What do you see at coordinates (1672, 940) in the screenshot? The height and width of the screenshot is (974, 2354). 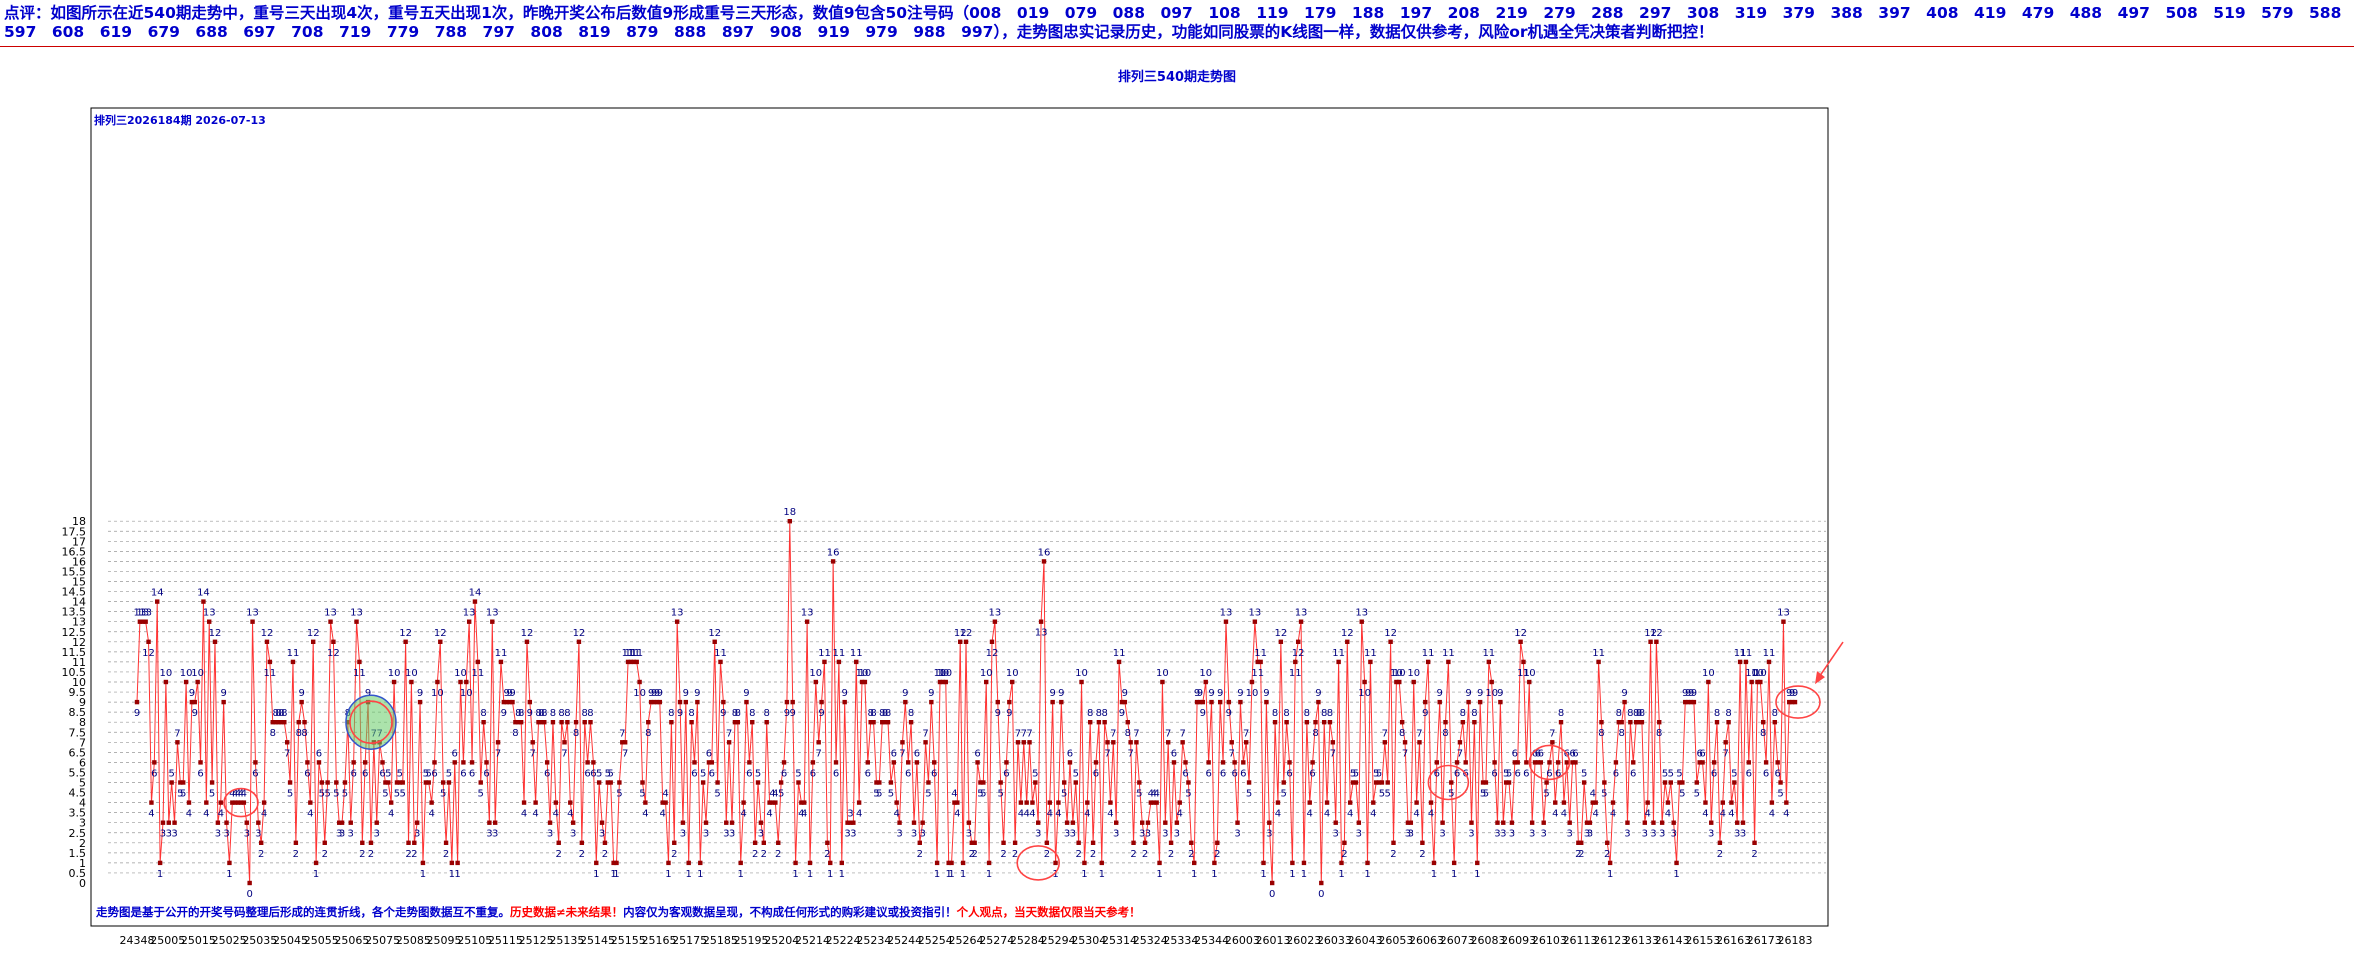 I see `x-tick-label: 26143` at bounding box center [1672, 940].